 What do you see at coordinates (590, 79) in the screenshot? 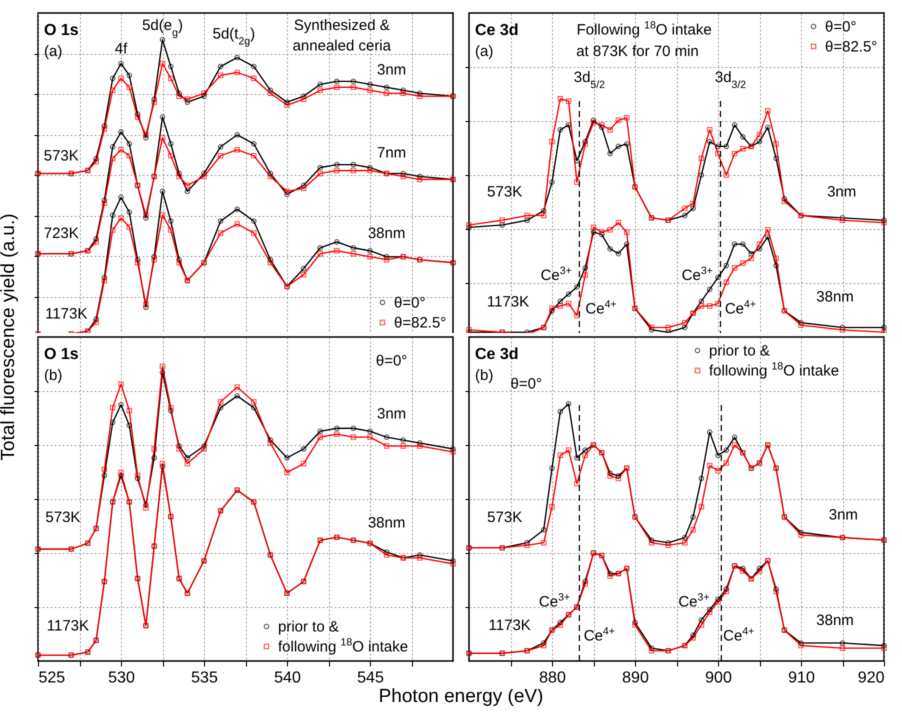
I see `ref-line-label: 3d$_{5/2}$` at bounding box center [590, 79].